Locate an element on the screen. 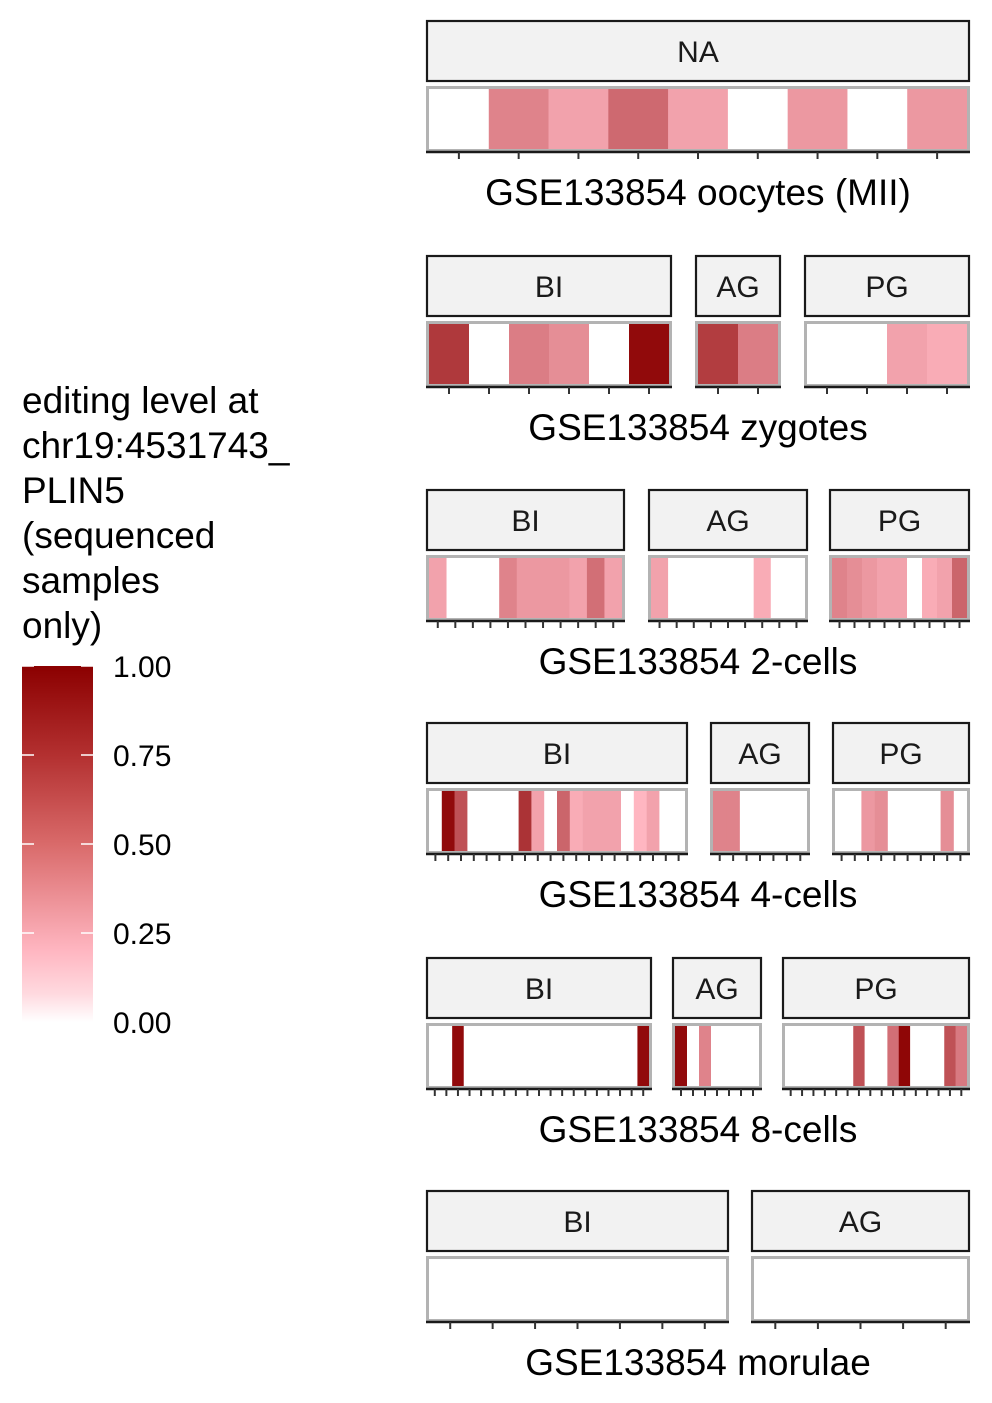 The image size is (992, 1403). panel: BI AG PG GSE133854 4-cells is located at coordinates (698, 818).